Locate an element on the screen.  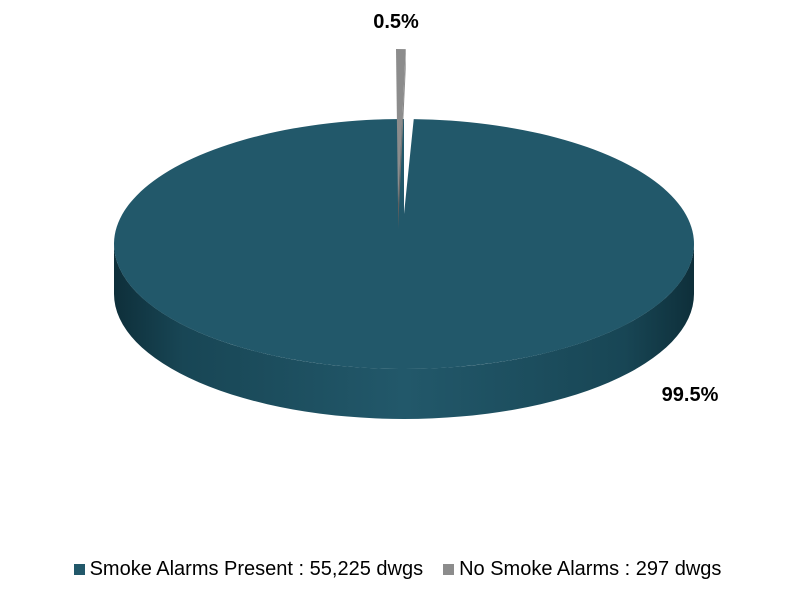
data-label-no-smoke-alarms: 0.5% is located at coordinates (396, 22).